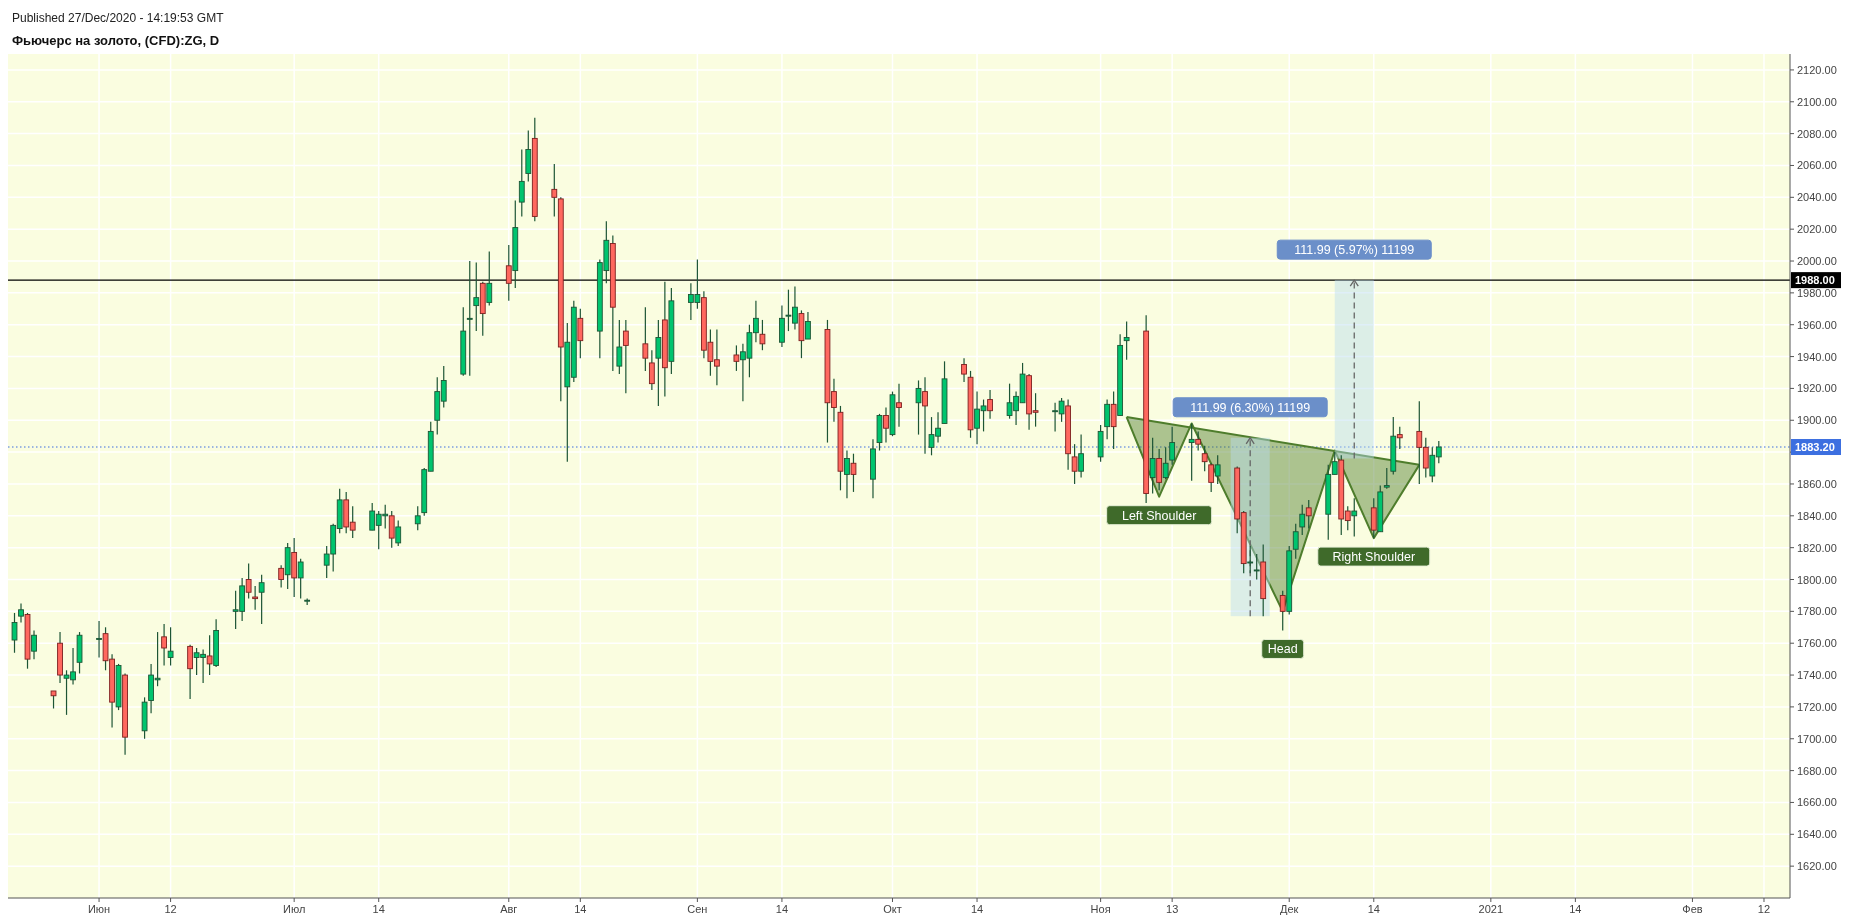 This screenshot has height=924, width=1853. What do you see at coordinates (1817, 292) in the screenshot?
I see `y-tick-label: 1980.00` at bounding box center [1817, 292].